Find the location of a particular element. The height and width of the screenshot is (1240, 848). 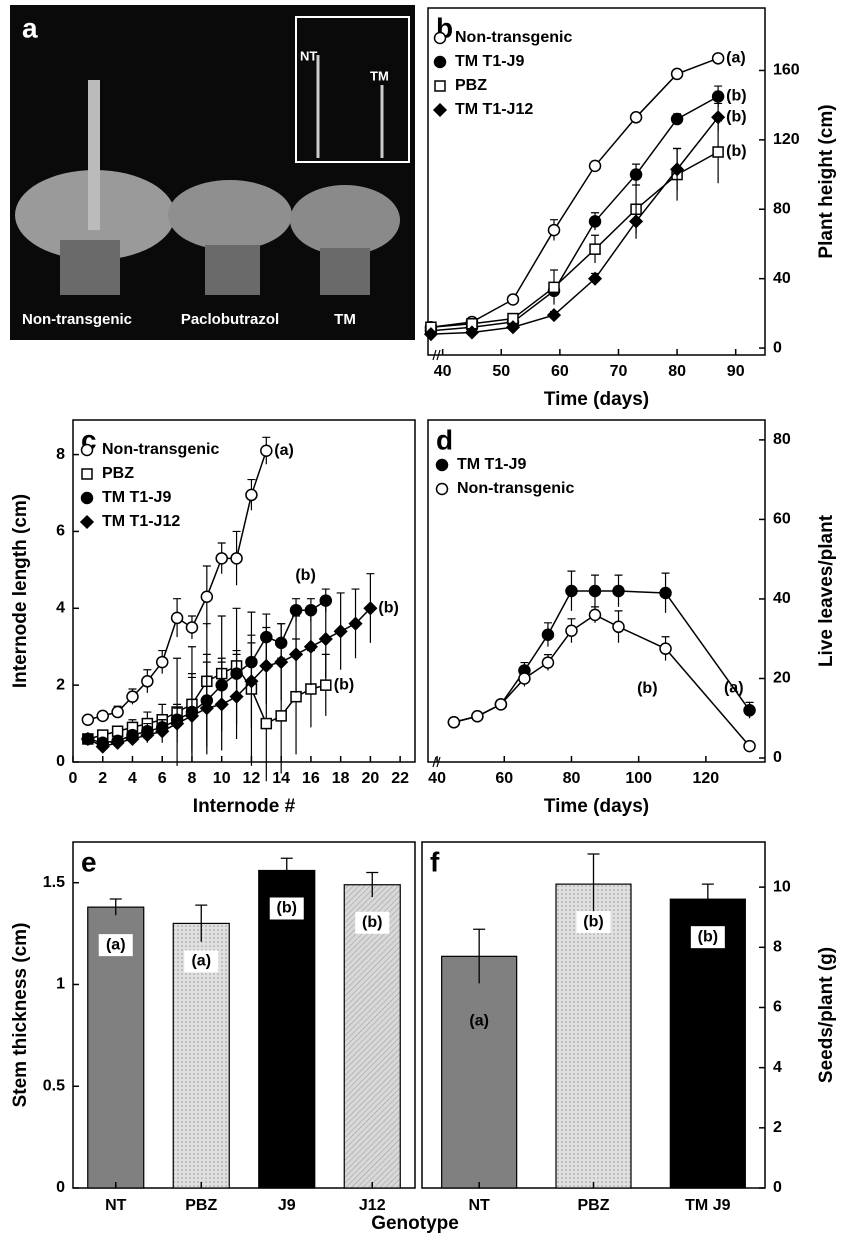

photo-panel: a NT TM Non-transgenic Paclobutrazol TM is located at coordinates (212, 172).